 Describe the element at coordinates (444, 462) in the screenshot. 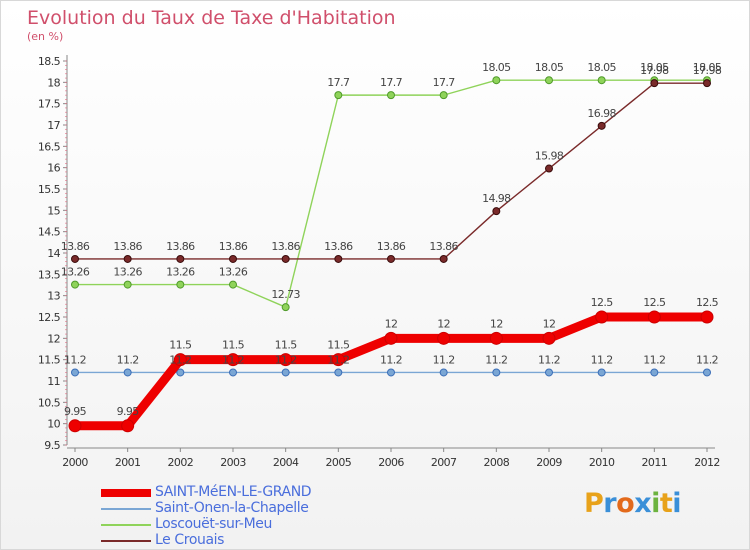

I see `x-tick-label: 2007` at that location.